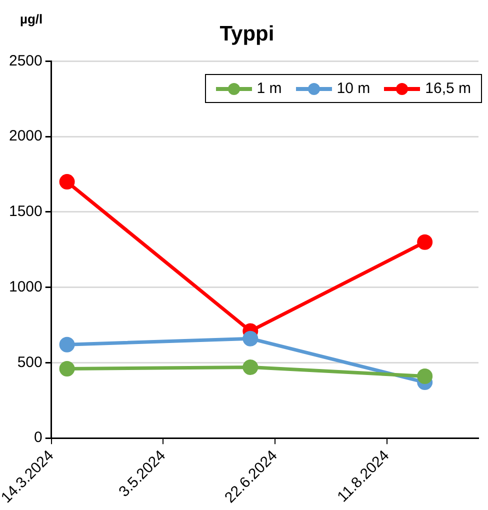  Describe the element at coordinates (25, 287) in the screenshot. I see `y-tick-label: 1000` at that location.